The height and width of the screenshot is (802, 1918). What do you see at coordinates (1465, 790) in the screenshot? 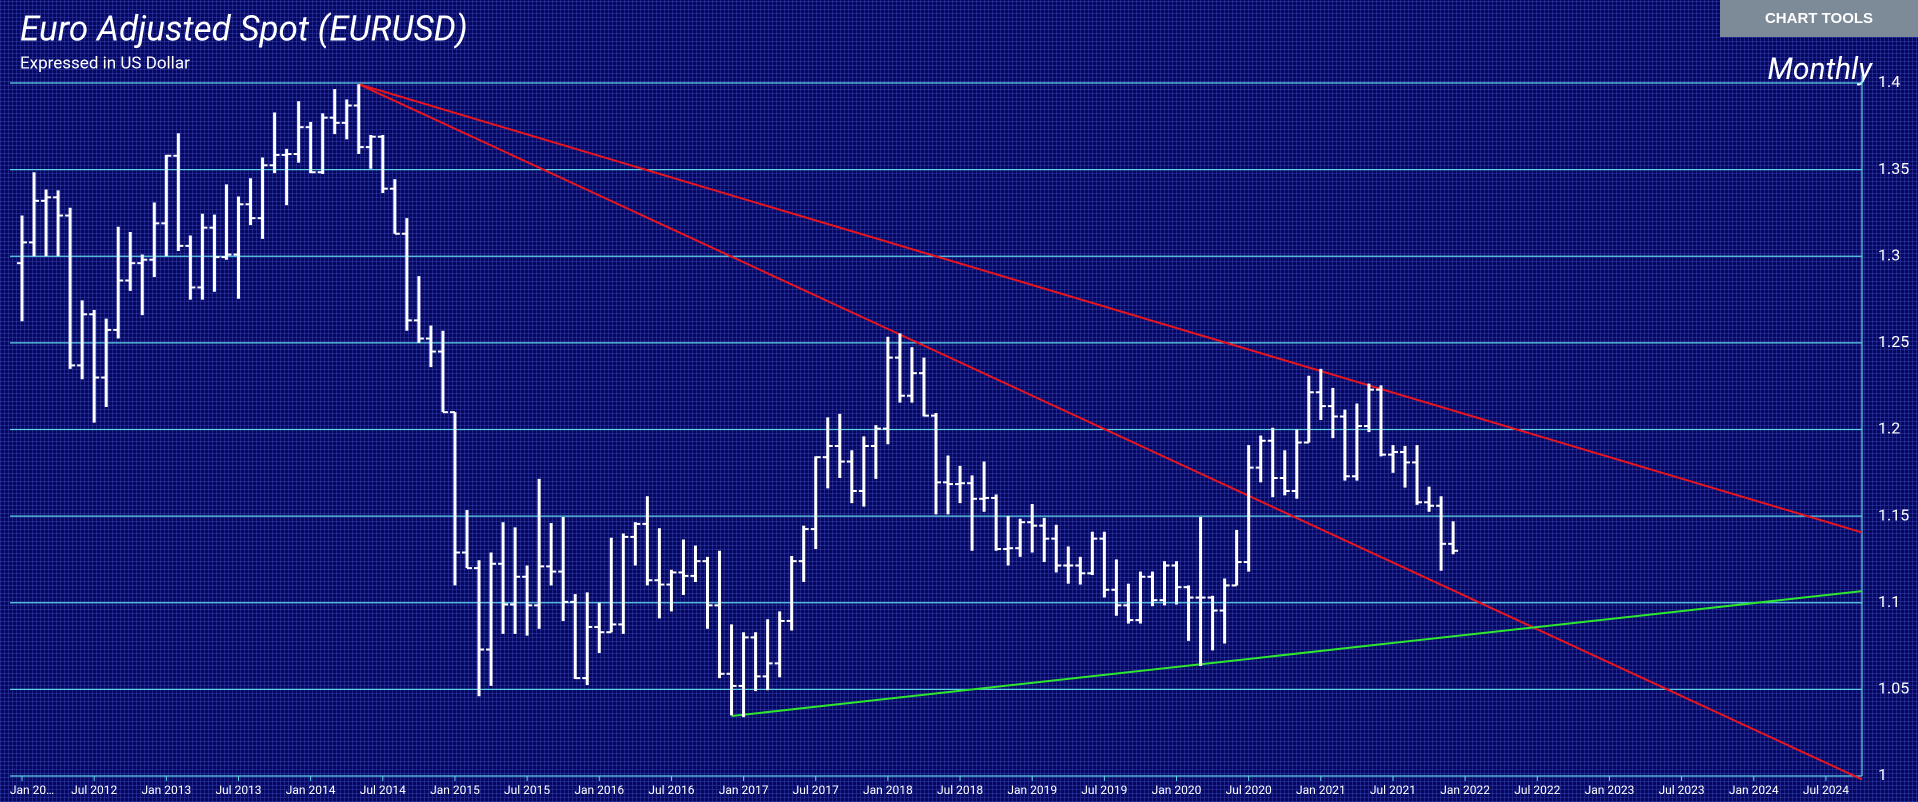
I see `x-tick-label: Jan 2022` at bounding box center [1465, 790].